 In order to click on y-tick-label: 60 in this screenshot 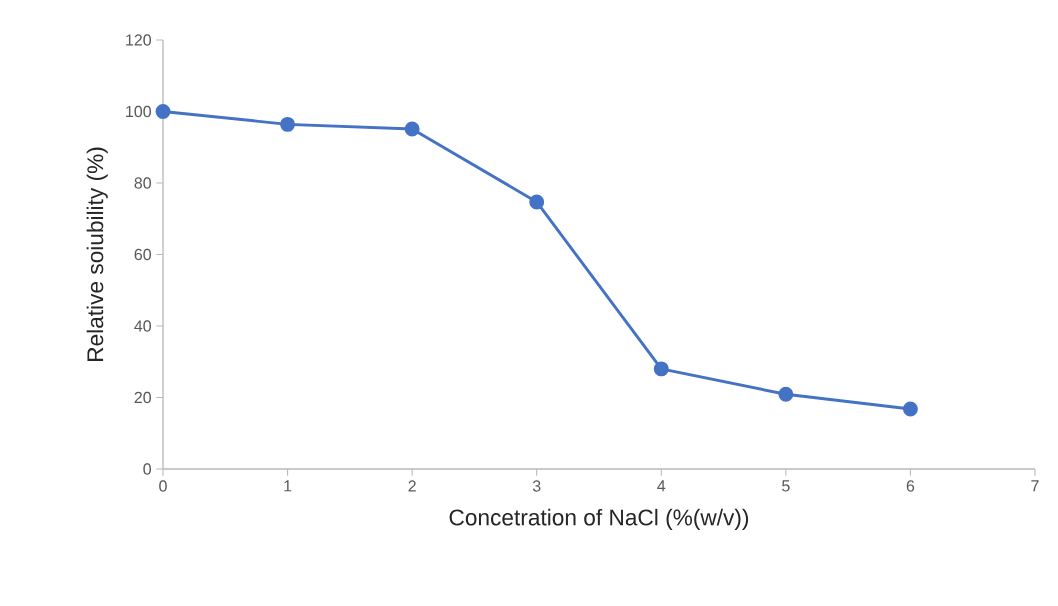, I will do `click(143, 254)`.